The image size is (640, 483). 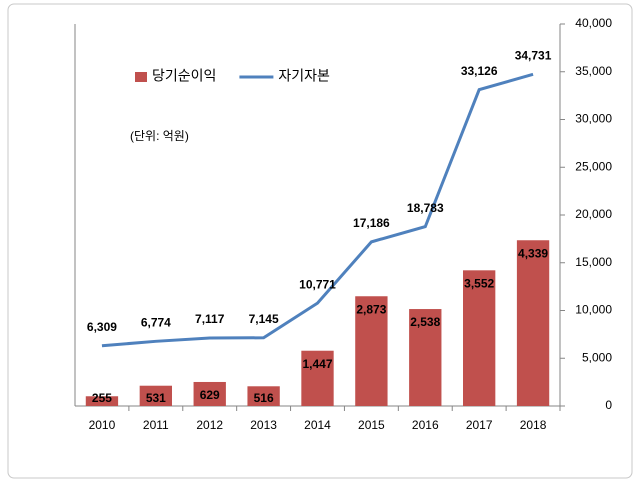 What do you see at coordinates (102, 398) in the screenshot?
I see `bar-value-label: 255` at bounding box center [102, 398].